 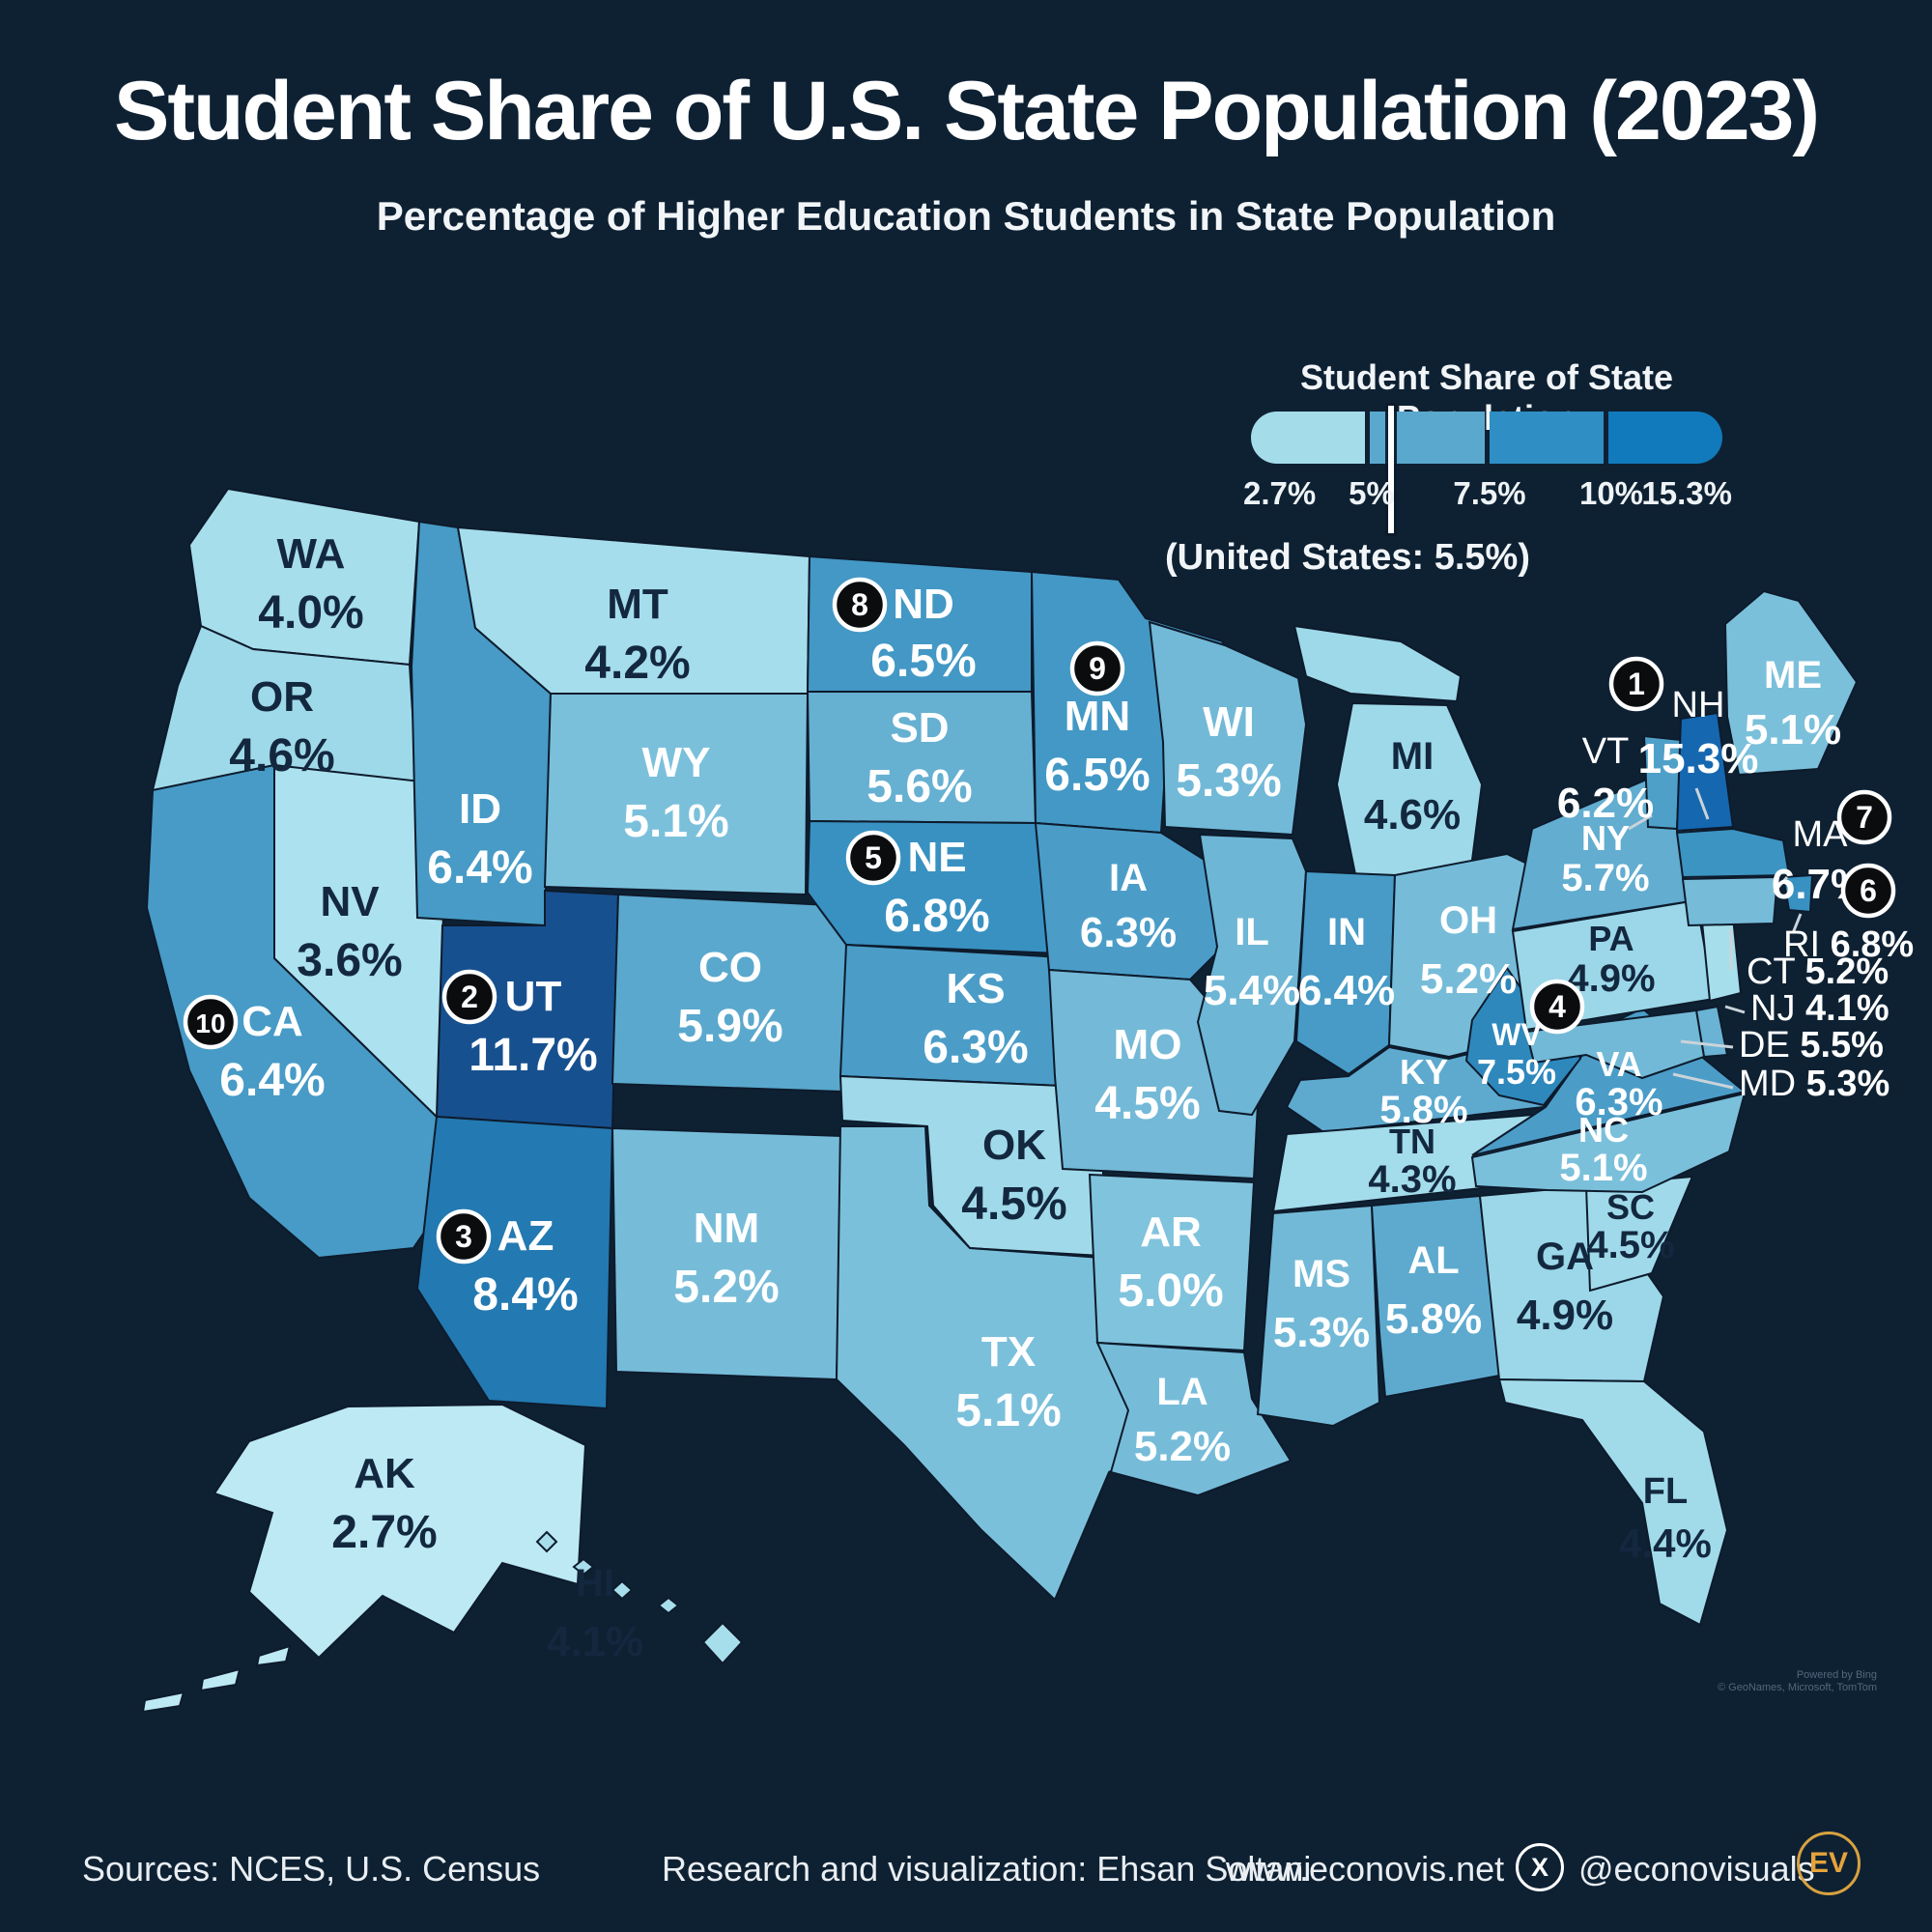 I want to click on state-value-OK: 4.5%, so click(x=1013, y=1204).